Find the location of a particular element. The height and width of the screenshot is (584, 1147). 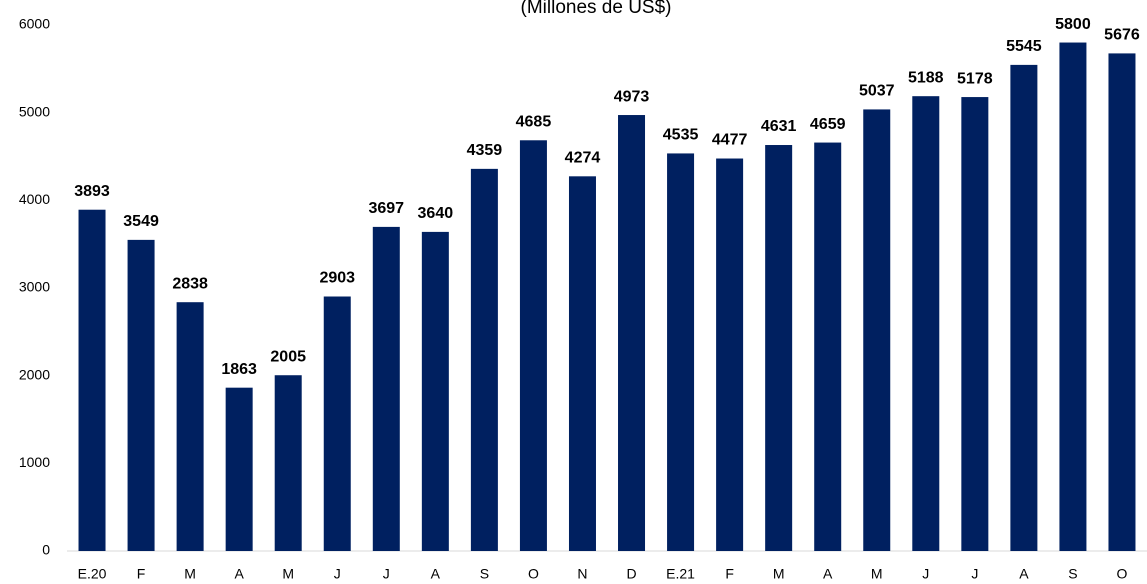

value-label: 3549 is located at coordinates (141, 221).